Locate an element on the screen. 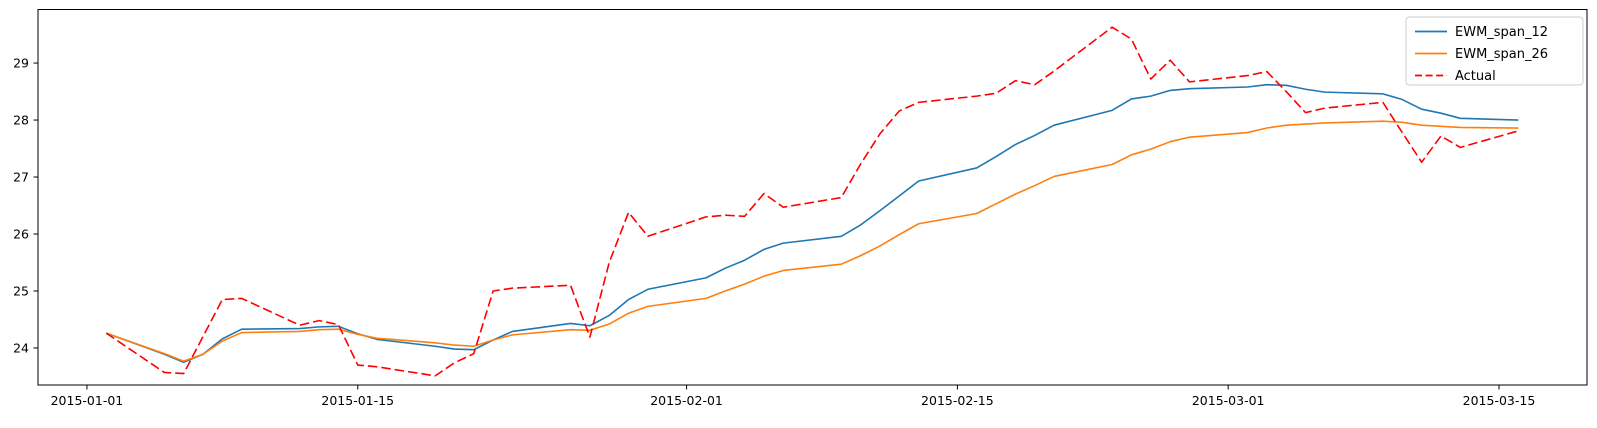  y-tick-label: 28 is located at coordinates (21, 120).